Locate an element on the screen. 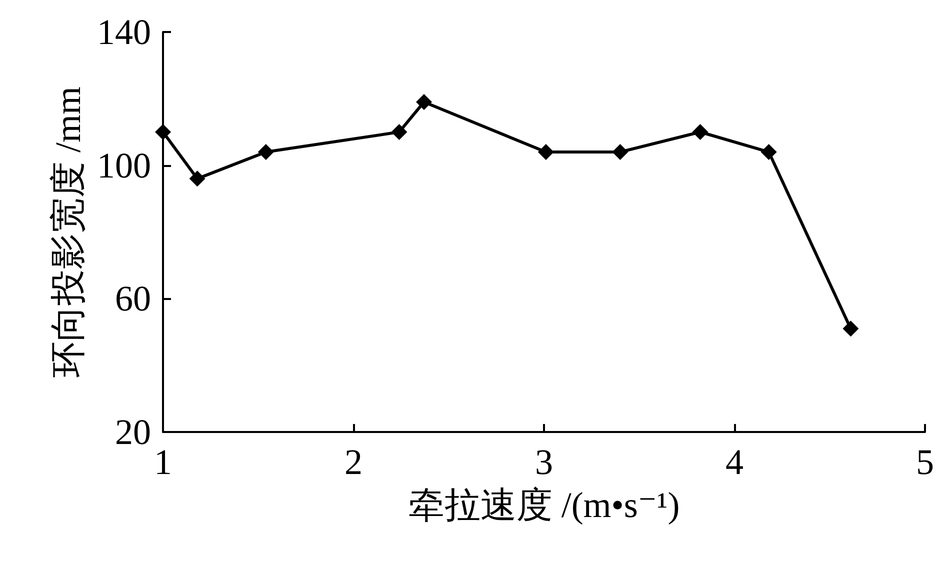  x-tick-label: 1 is located at coordinates (163, 462).